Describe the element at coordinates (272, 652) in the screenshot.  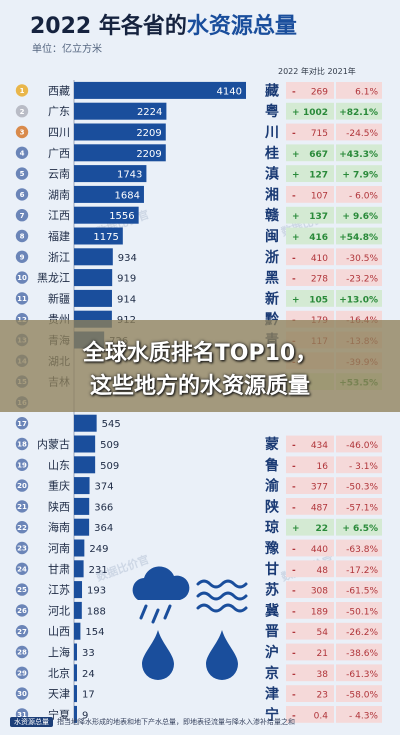
I see `province-abbr: 沪` at that location.